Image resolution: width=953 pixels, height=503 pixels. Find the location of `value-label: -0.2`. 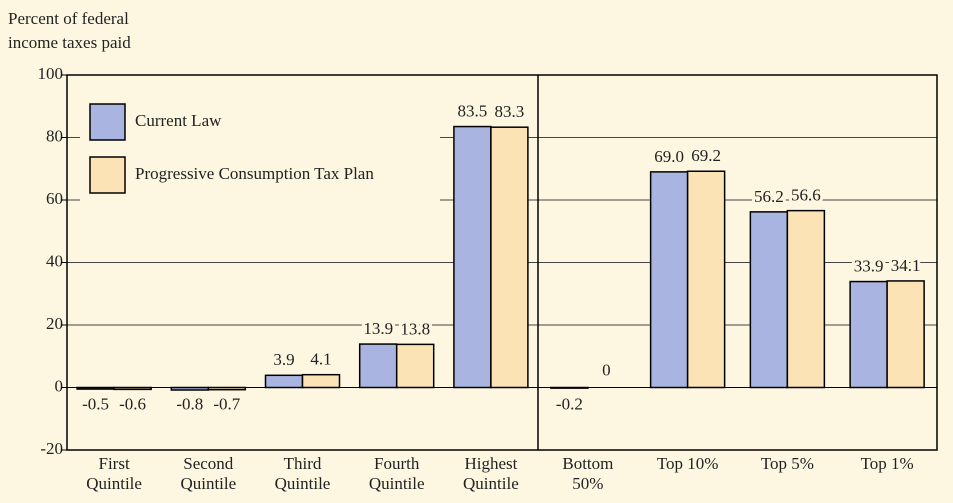

value-label: -0.2 is located at coordinates (569, 403).